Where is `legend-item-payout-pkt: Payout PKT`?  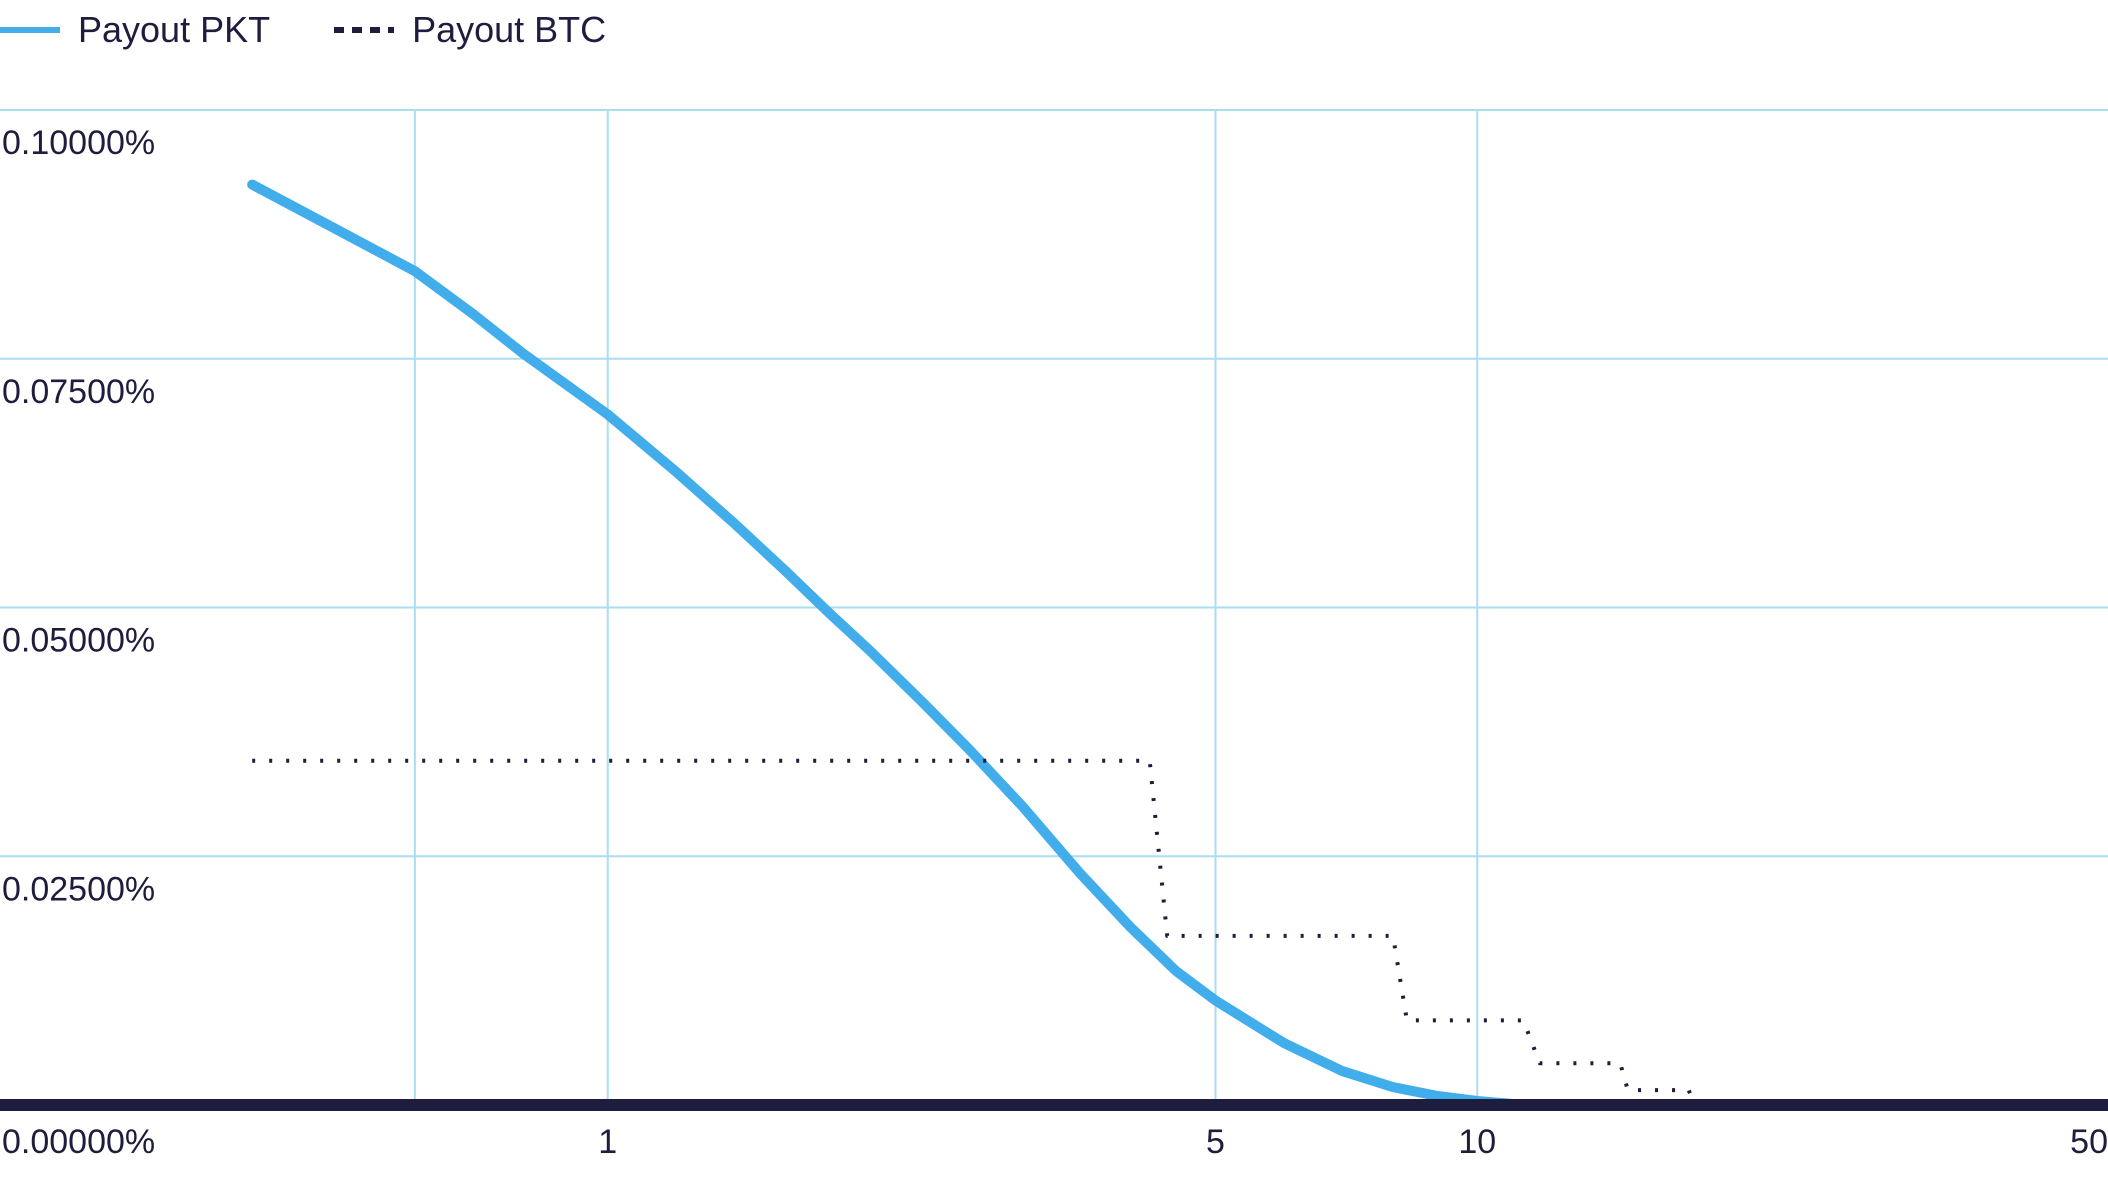
legend-item-payout-pkt: Payout PKT is located at coordinates (135, 30).